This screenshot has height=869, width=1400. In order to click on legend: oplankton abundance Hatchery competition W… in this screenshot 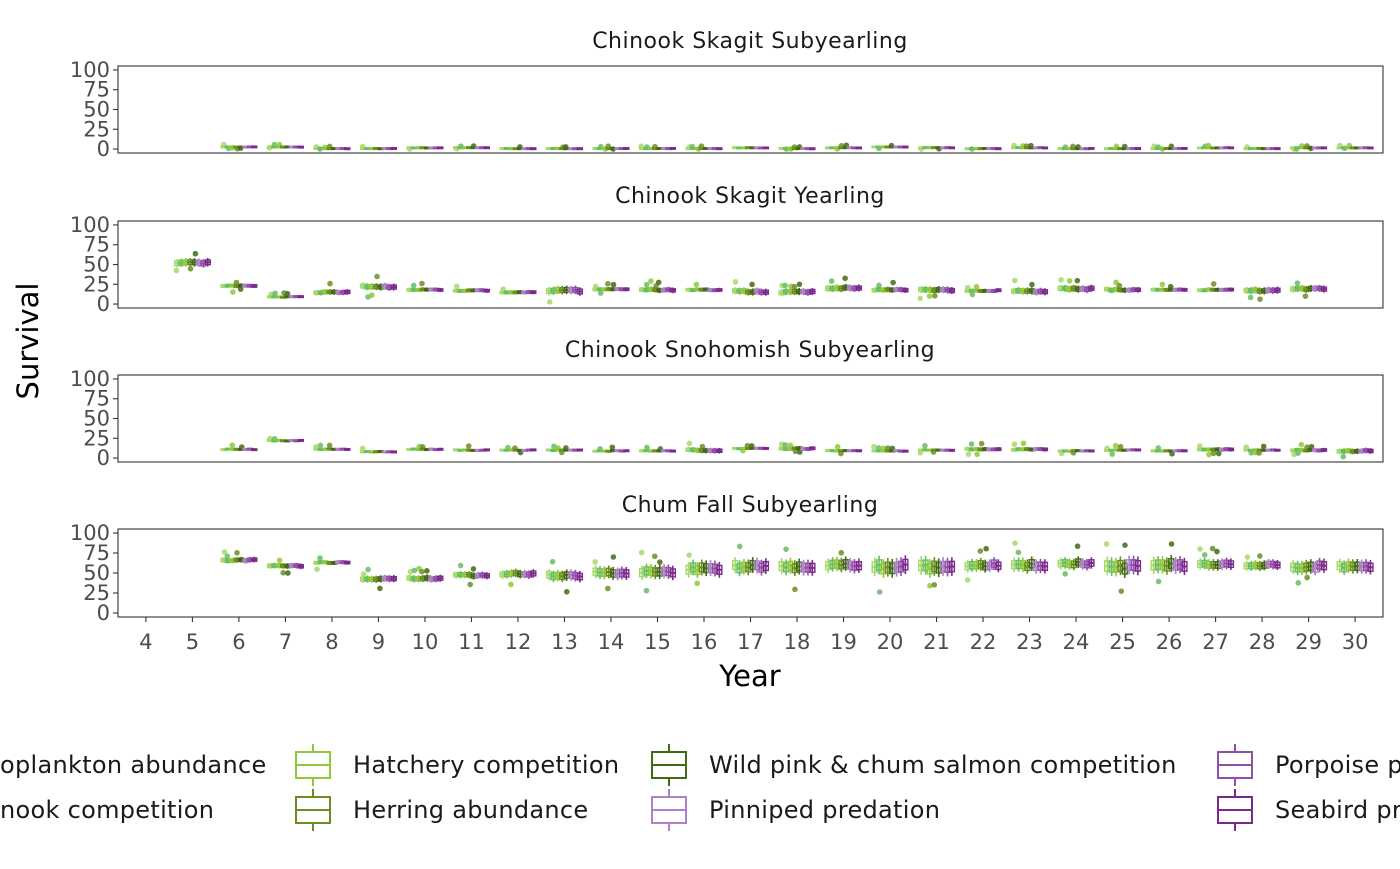, I will do `click(700, 787)`.